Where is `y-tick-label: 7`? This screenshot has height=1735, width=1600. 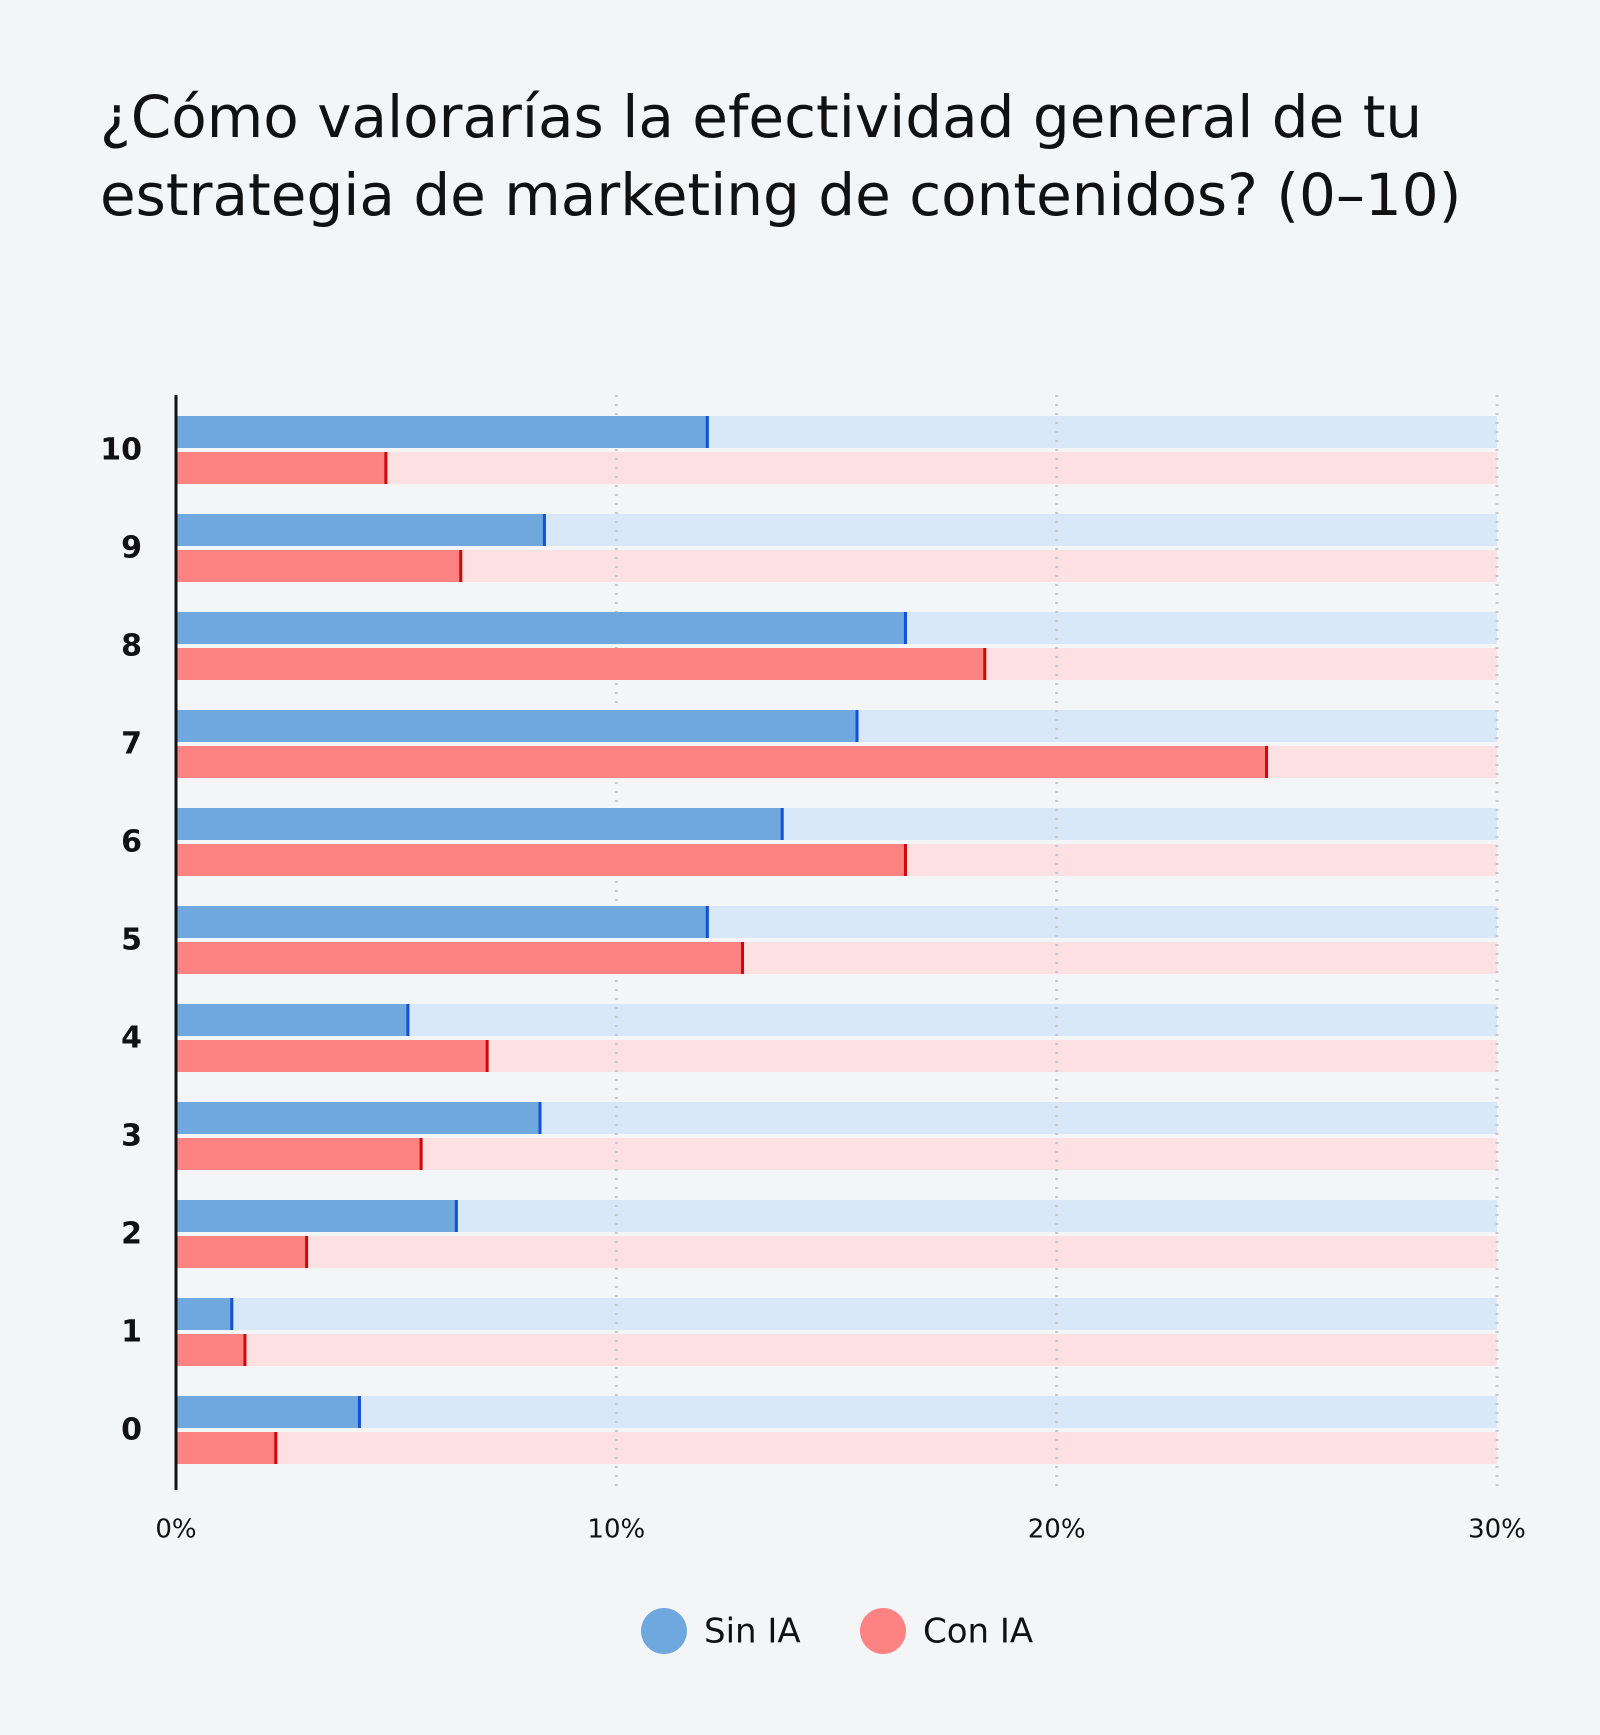
y-tick-label: 7 is located at coordinates (131, 744).